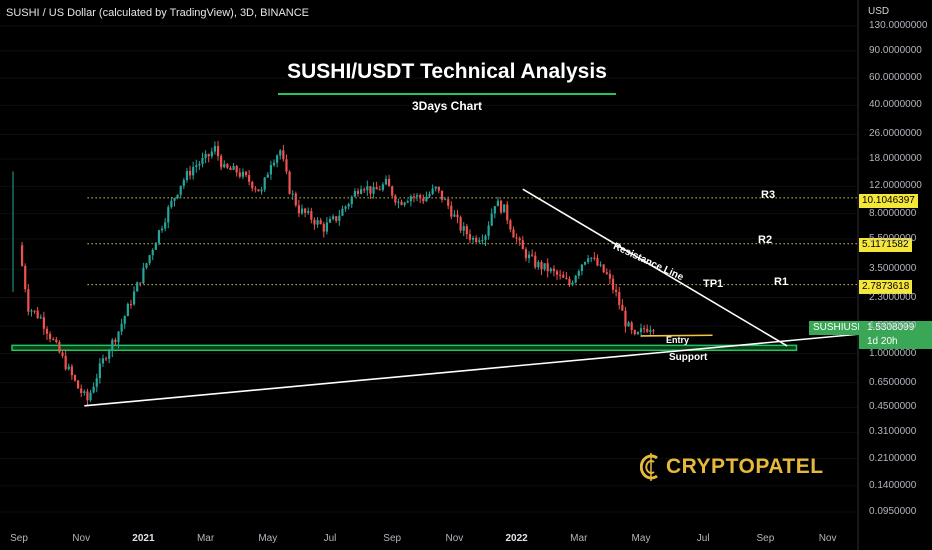 The image size is (932, 550). Describe the element at coordinates (886, 287) in the screenshot. I see `r1-price-tag: 2.7873618` at that location.